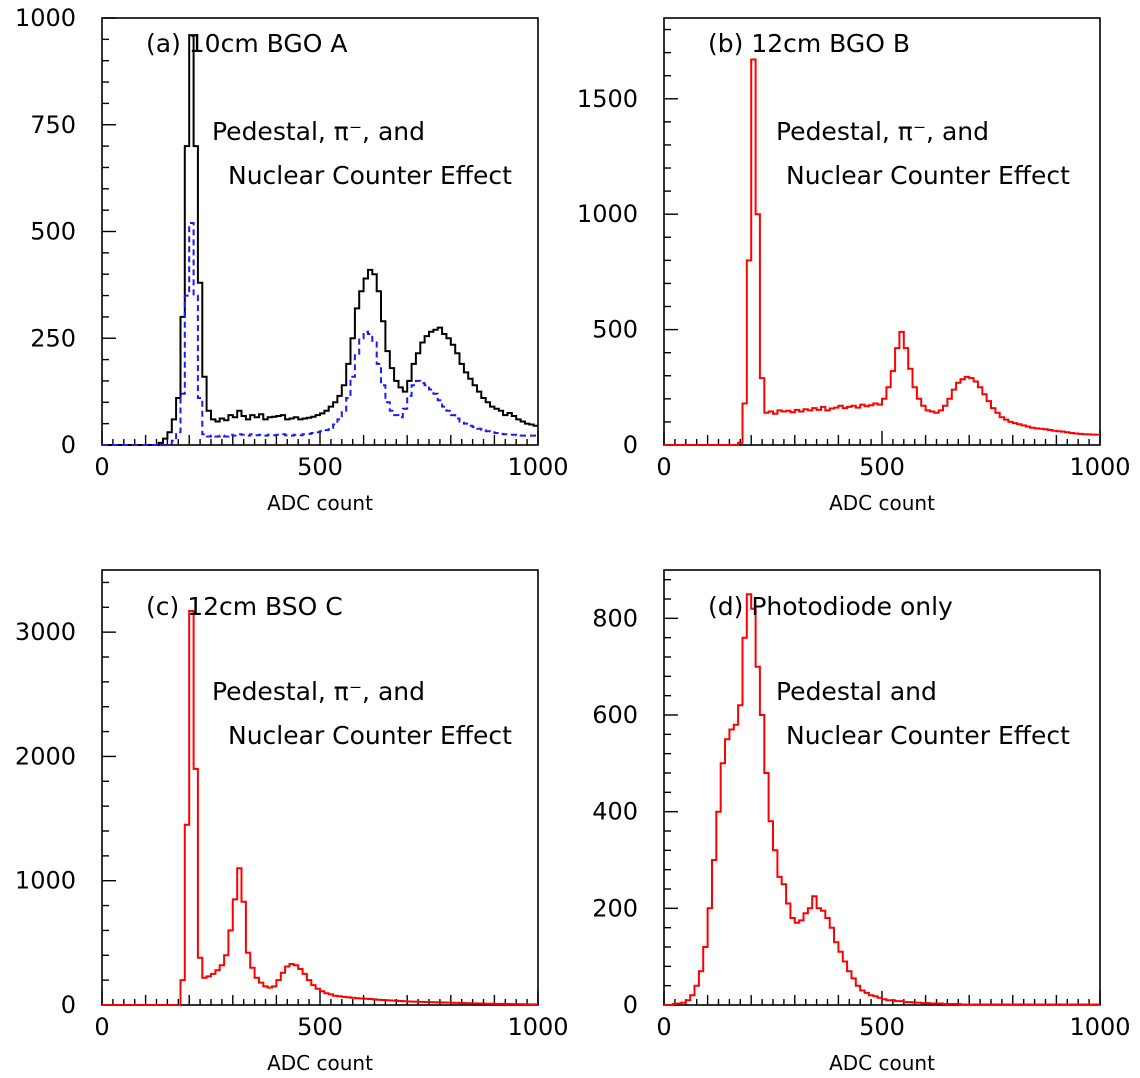 The height and width of the screenshot is (1078, 1140). What do you see at coordinates (615, 812) in the screenshot?
I see `y-tick-label: 400` at bounding box center [615, 812].